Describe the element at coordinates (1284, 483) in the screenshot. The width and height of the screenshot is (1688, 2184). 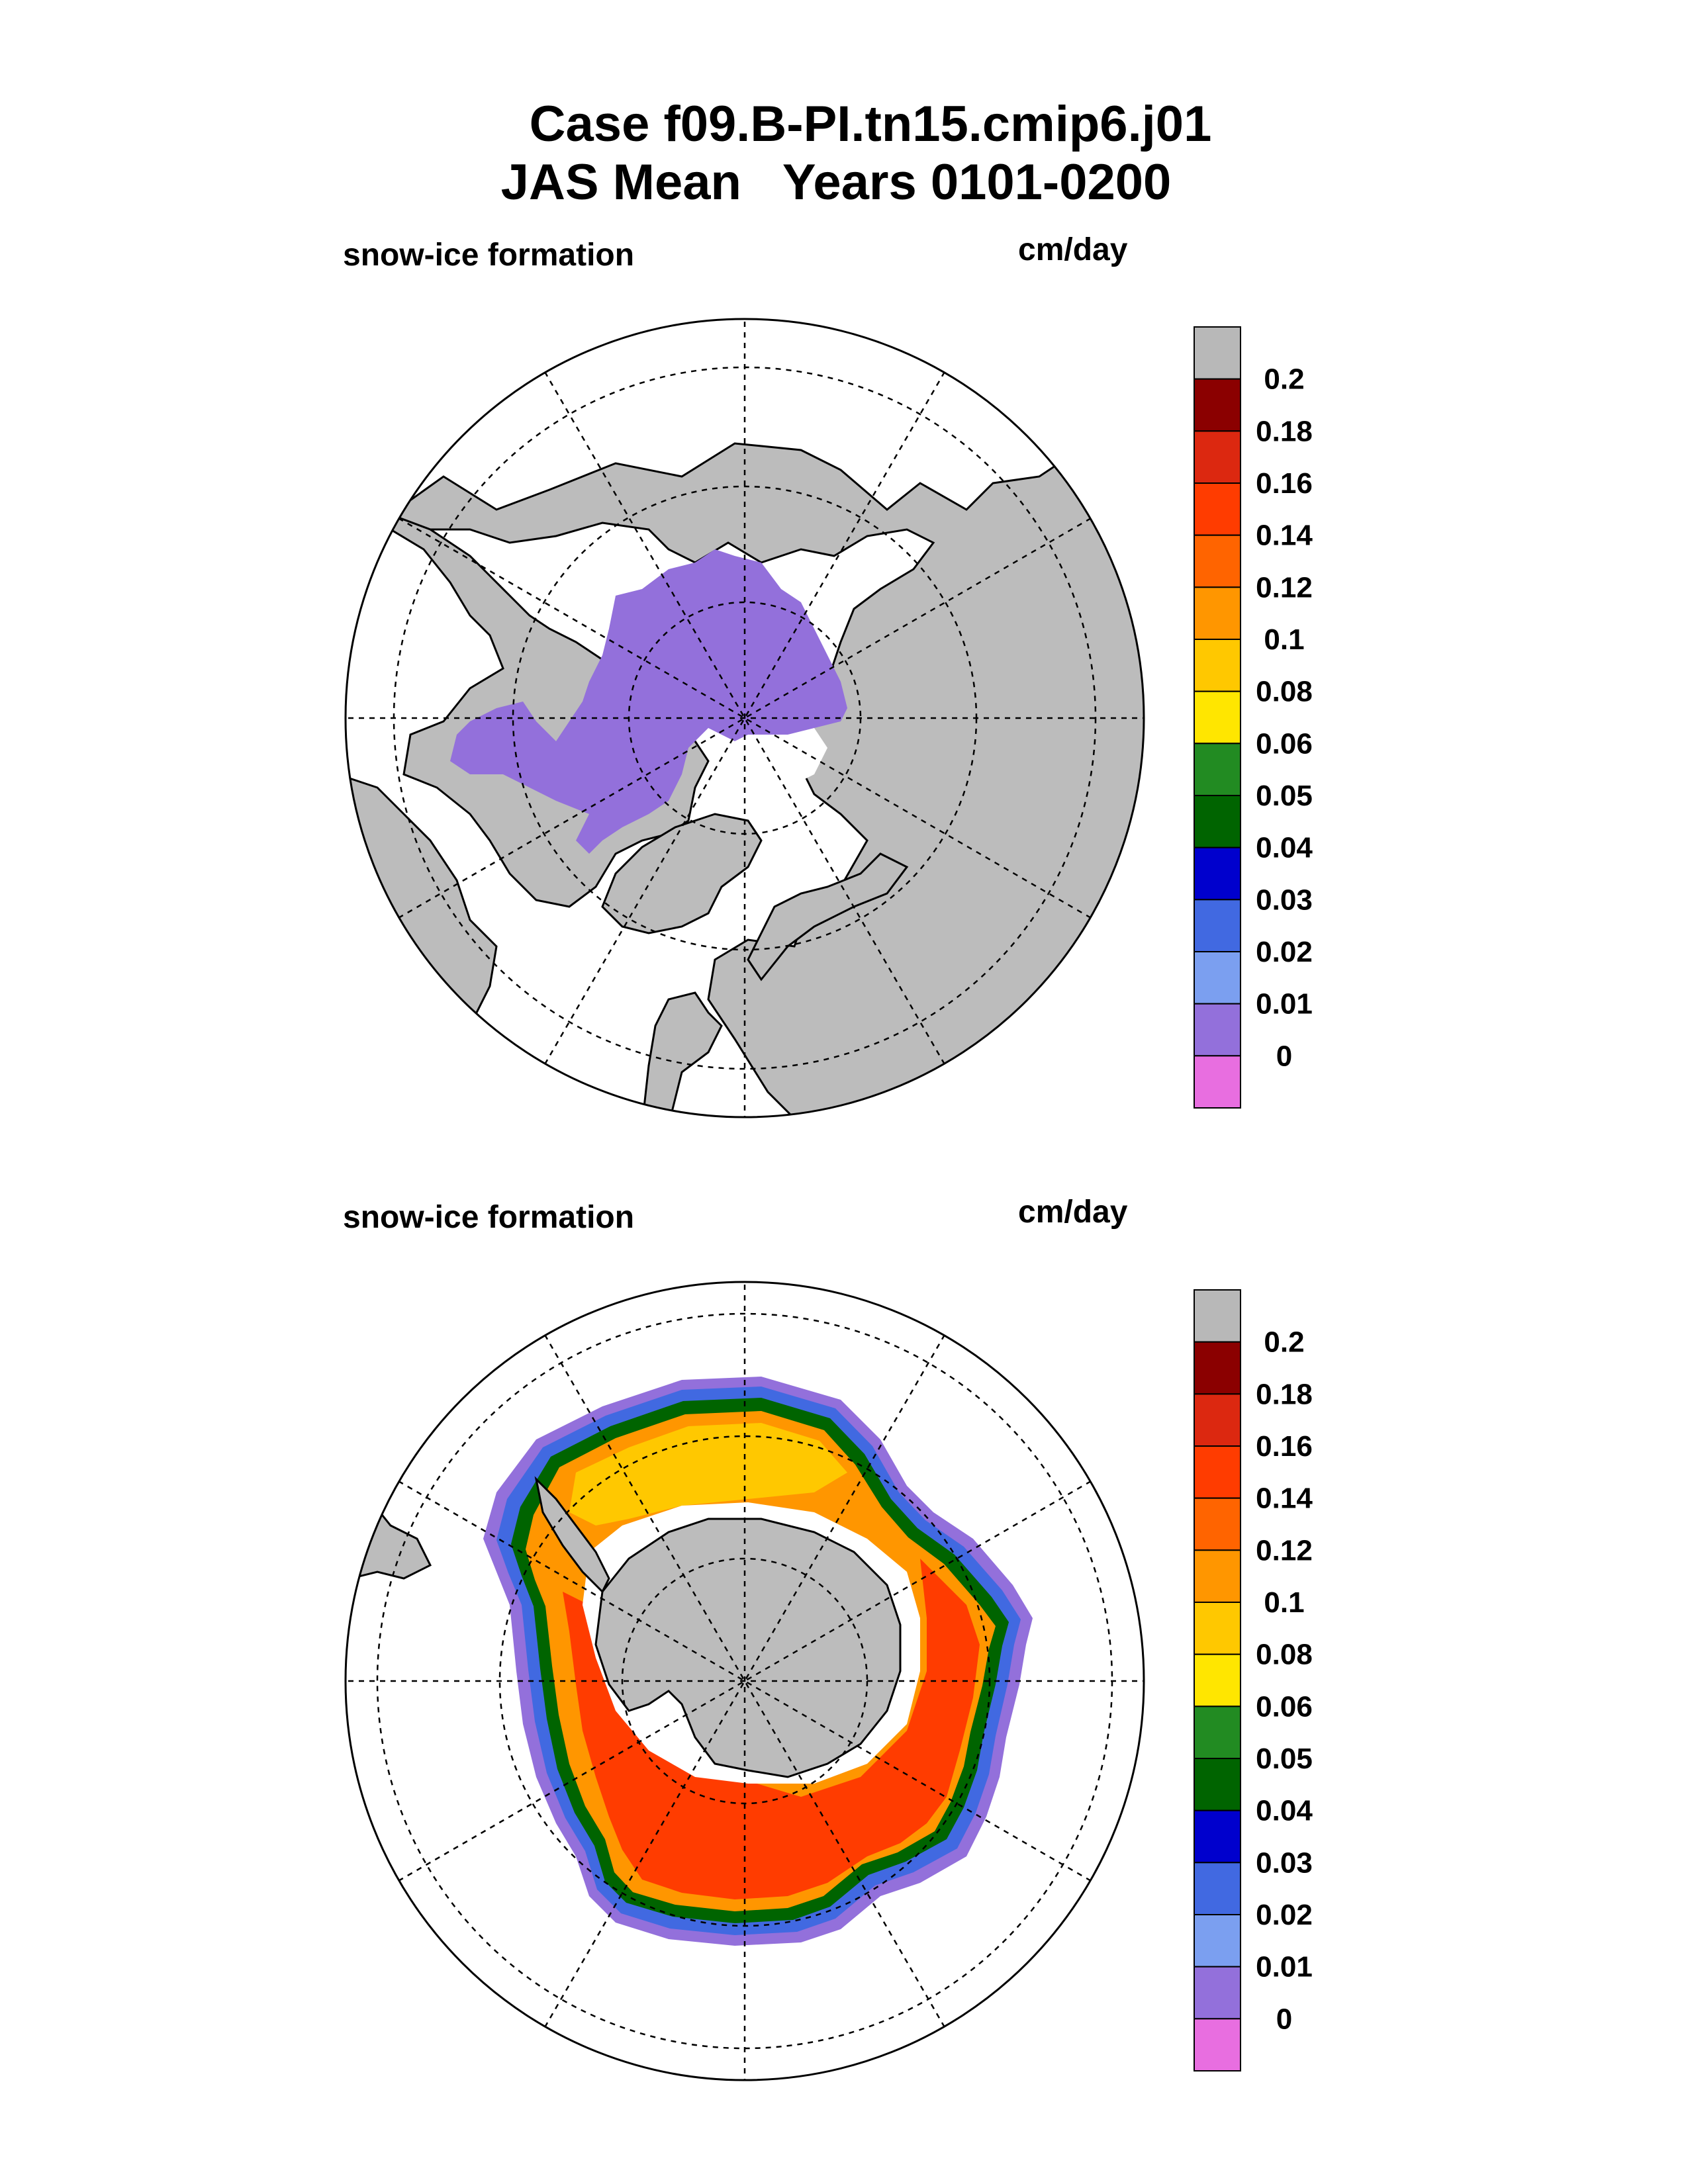
I see `nh-colorbar-tick-label: 0.16` at that location.